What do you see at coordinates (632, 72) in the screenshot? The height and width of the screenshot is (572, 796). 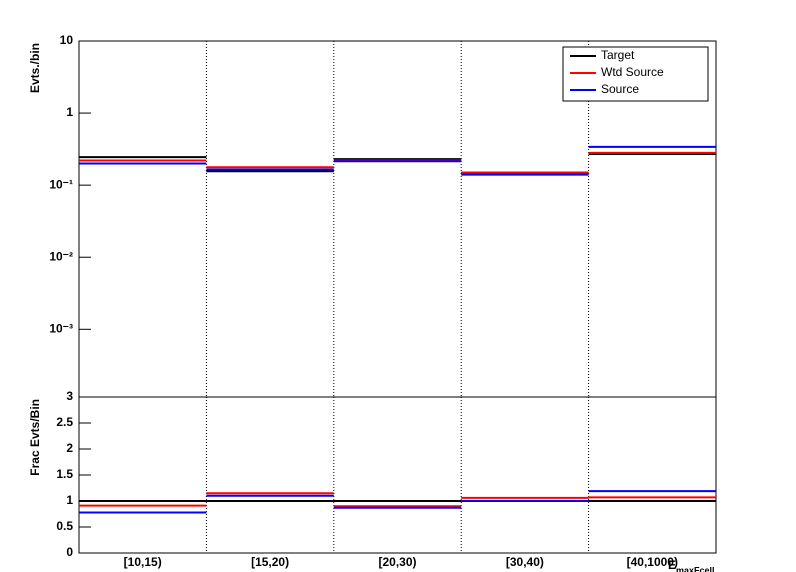 I see `legend-label: Wtd Source` at bounding box center [632, 72].